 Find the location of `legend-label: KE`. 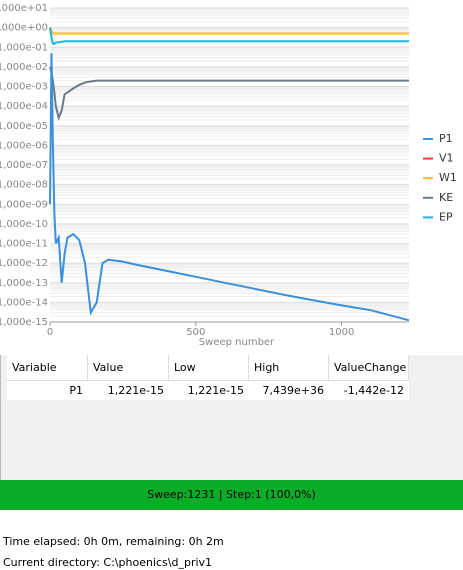

legend-label: KE is located at coordinates (446, 197).